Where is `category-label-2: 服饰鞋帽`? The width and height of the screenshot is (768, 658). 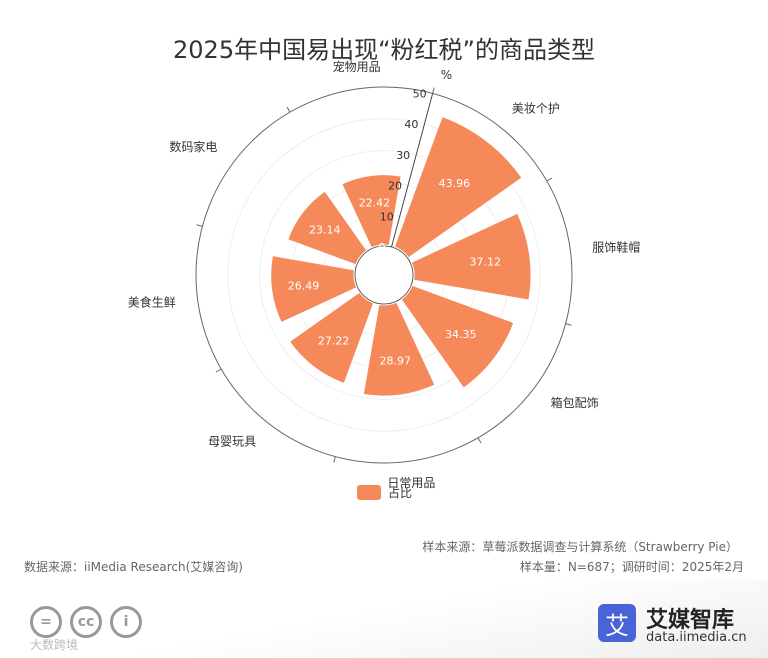
category-label-2: 服饰鞋帽 is located at coordinates (616, 247).